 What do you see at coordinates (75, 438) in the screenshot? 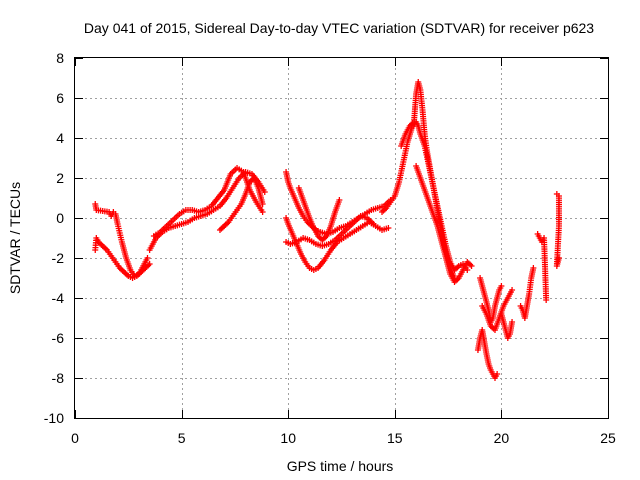
I see `x-tick-label: 0` at bounding box center [75, 438].